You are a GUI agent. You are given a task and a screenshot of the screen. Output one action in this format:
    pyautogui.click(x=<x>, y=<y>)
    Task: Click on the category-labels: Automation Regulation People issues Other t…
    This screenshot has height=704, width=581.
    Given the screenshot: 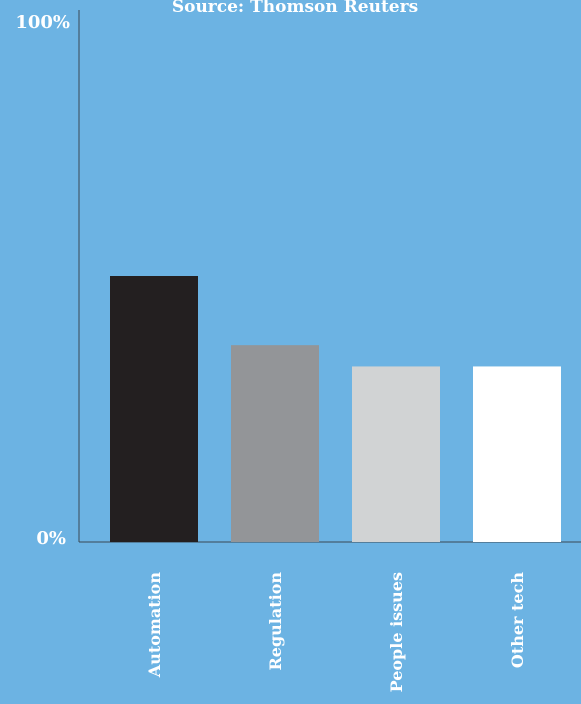 What is the action you would take?
    pyautogui.click(x=336, y=632)
    